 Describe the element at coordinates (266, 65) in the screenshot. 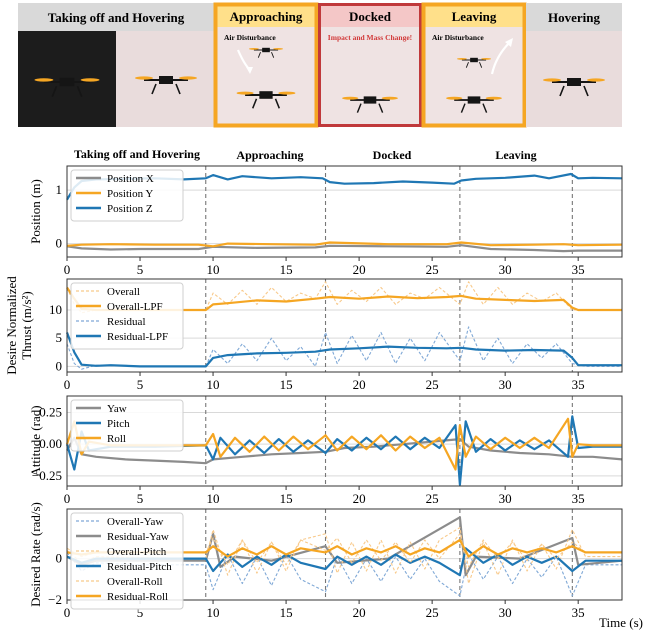

I see `highlight-frame-approaching` at that location.